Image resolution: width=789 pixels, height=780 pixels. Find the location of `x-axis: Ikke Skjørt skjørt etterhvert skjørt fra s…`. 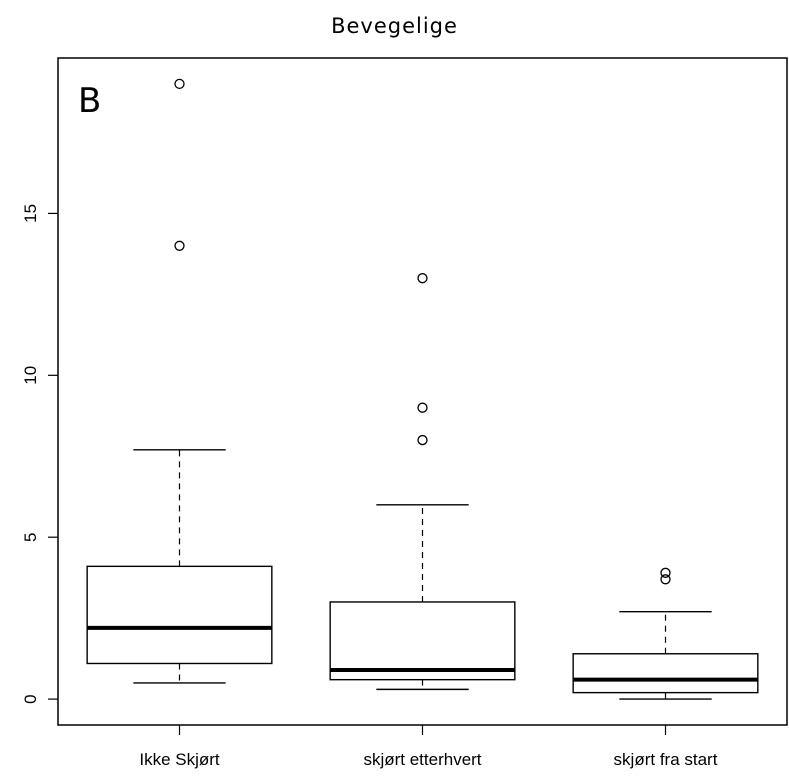

x-axis: Ikke Skjørt skjørt etterhvert skjørt fra s… is located at coordinates (428, 747).